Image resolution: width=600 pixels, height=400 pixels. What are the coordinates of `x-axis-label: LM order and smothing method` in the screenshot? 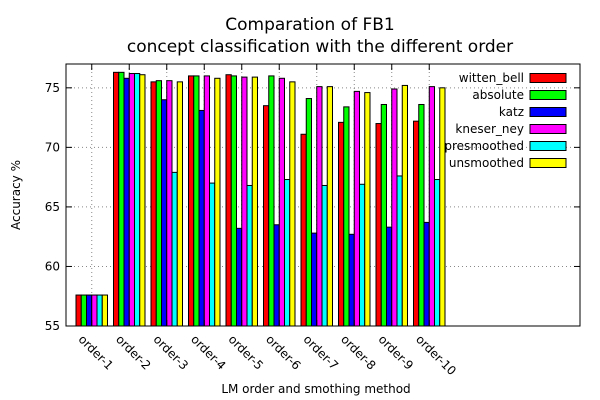 It's located at (315, 389).